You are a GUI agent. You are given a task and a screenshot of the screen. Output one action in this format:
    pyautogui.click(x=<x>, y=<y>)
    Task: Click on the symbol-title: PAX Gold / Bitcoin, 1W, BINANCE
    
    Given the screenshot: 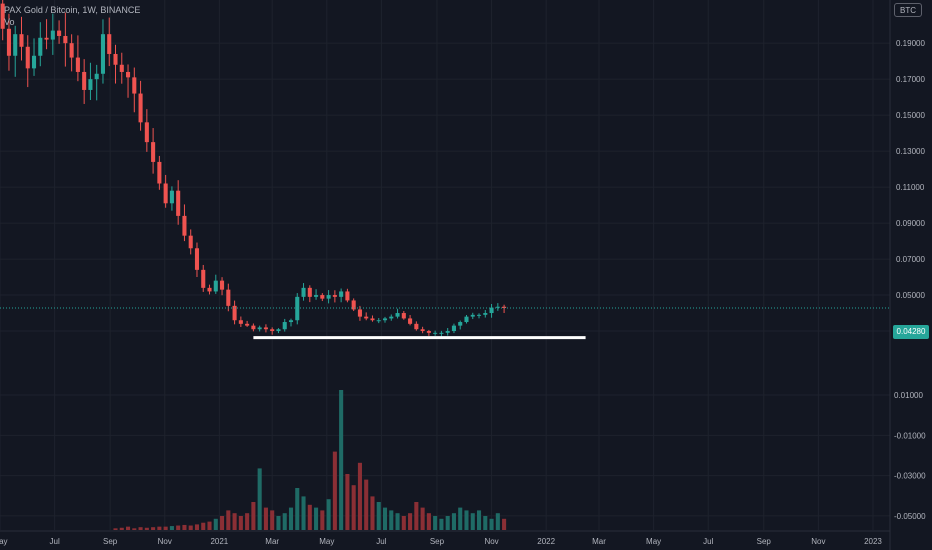 What is the action you would take?
    pyautogui.click(x=72, y=10)
    